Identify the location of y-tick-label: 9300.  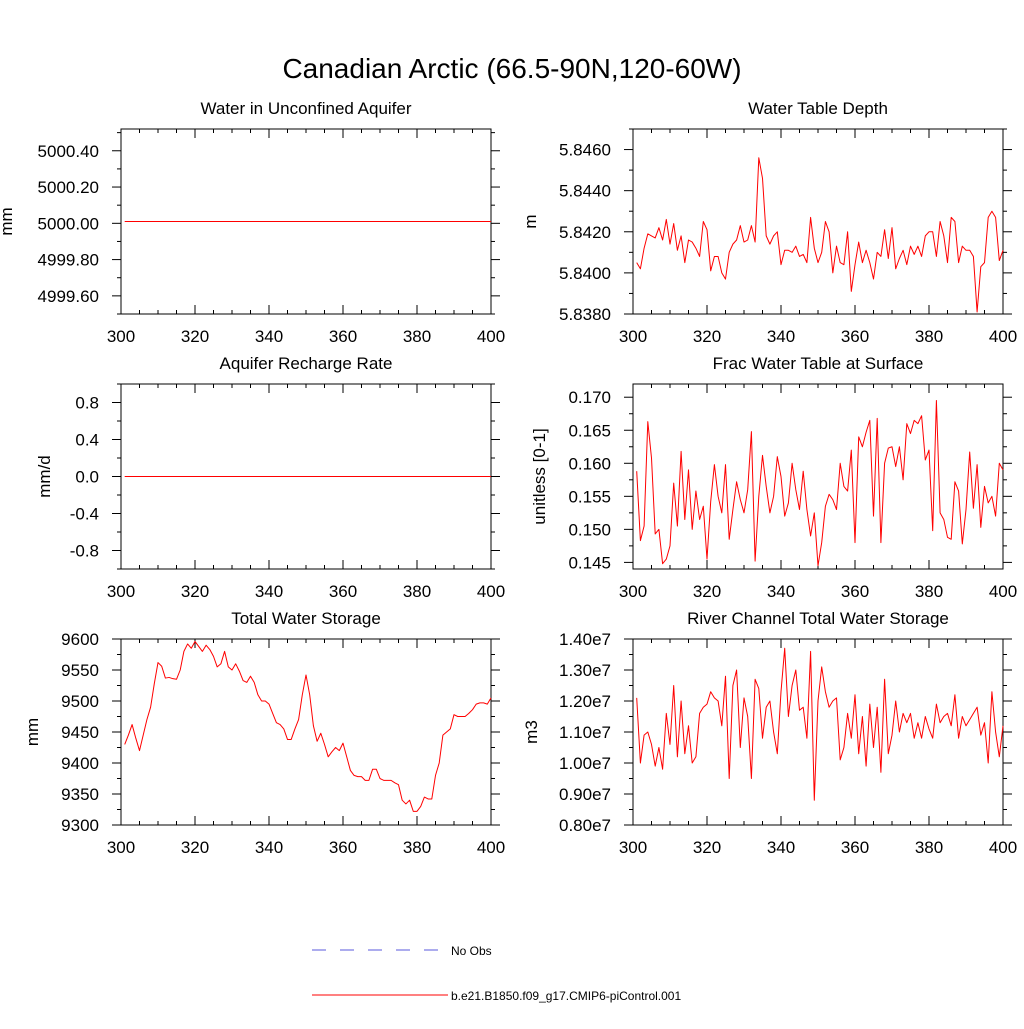
(80, 825).